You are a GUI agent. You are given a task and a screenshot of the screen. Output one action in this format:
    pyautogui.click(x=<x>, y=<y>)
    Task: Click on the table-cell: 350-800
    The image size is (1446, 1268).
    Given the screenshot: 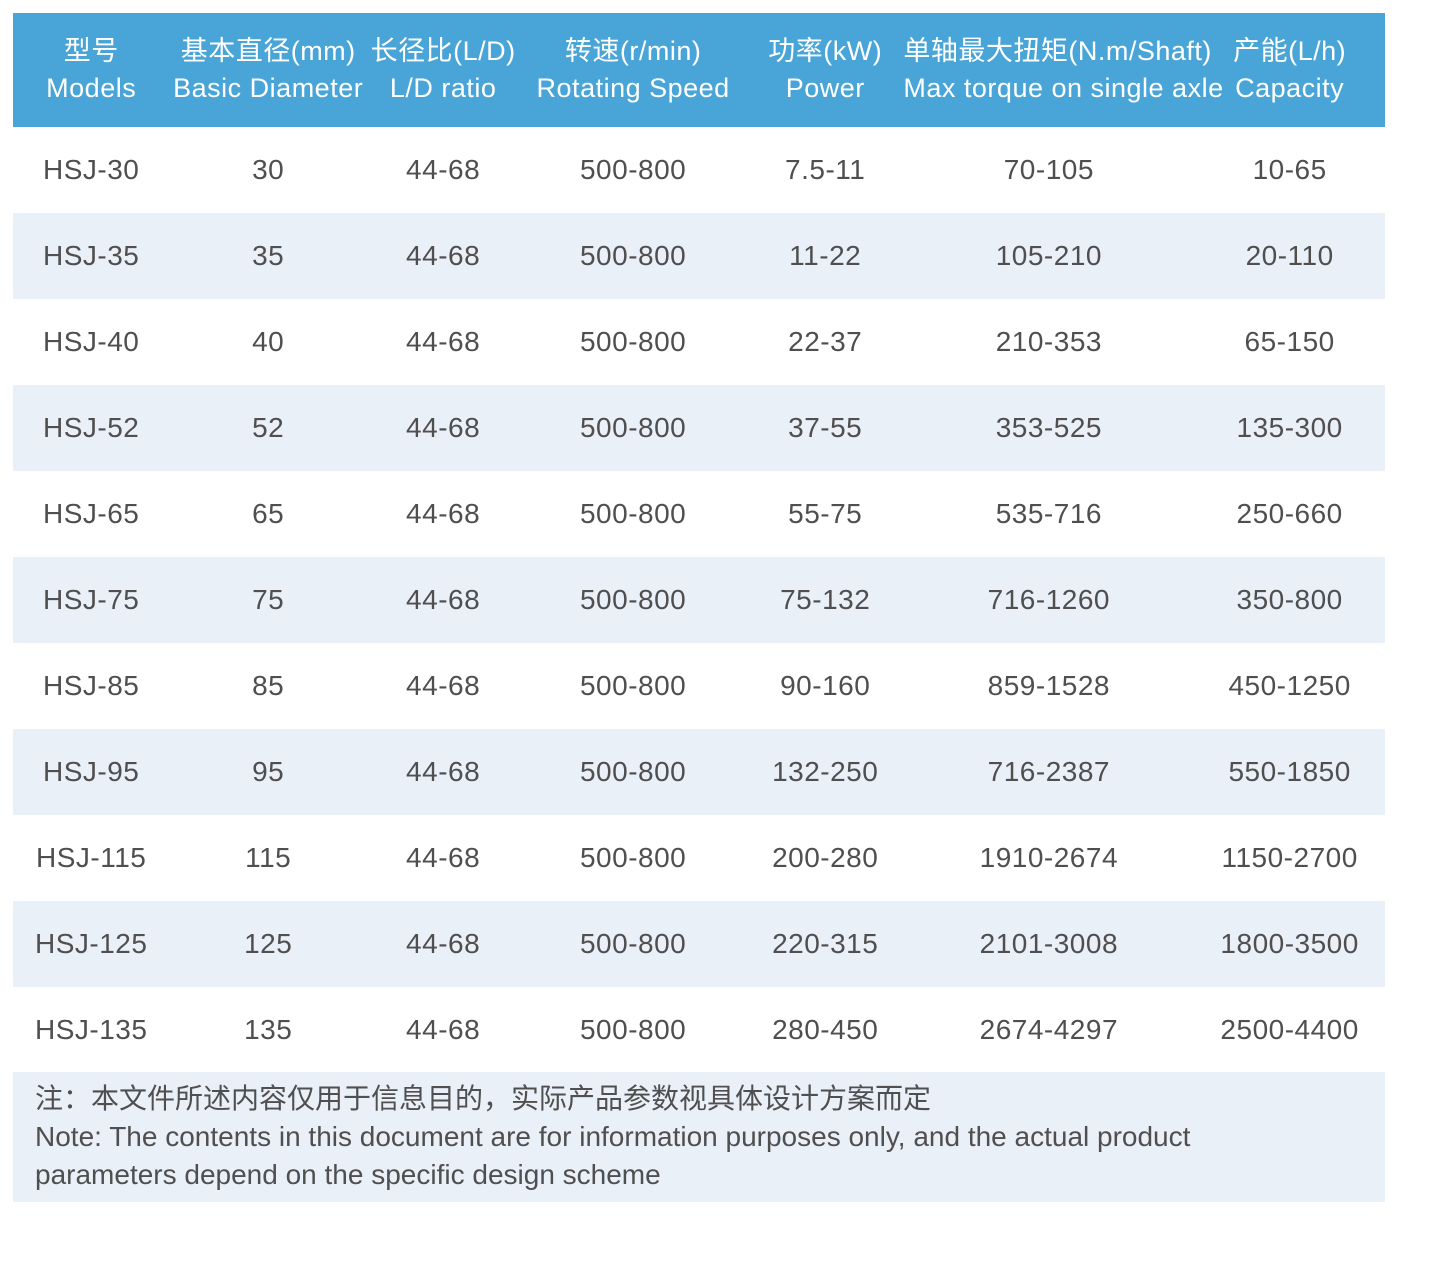 What is the action you would take?
    pyautogui.click(x=1289, y=599)
    